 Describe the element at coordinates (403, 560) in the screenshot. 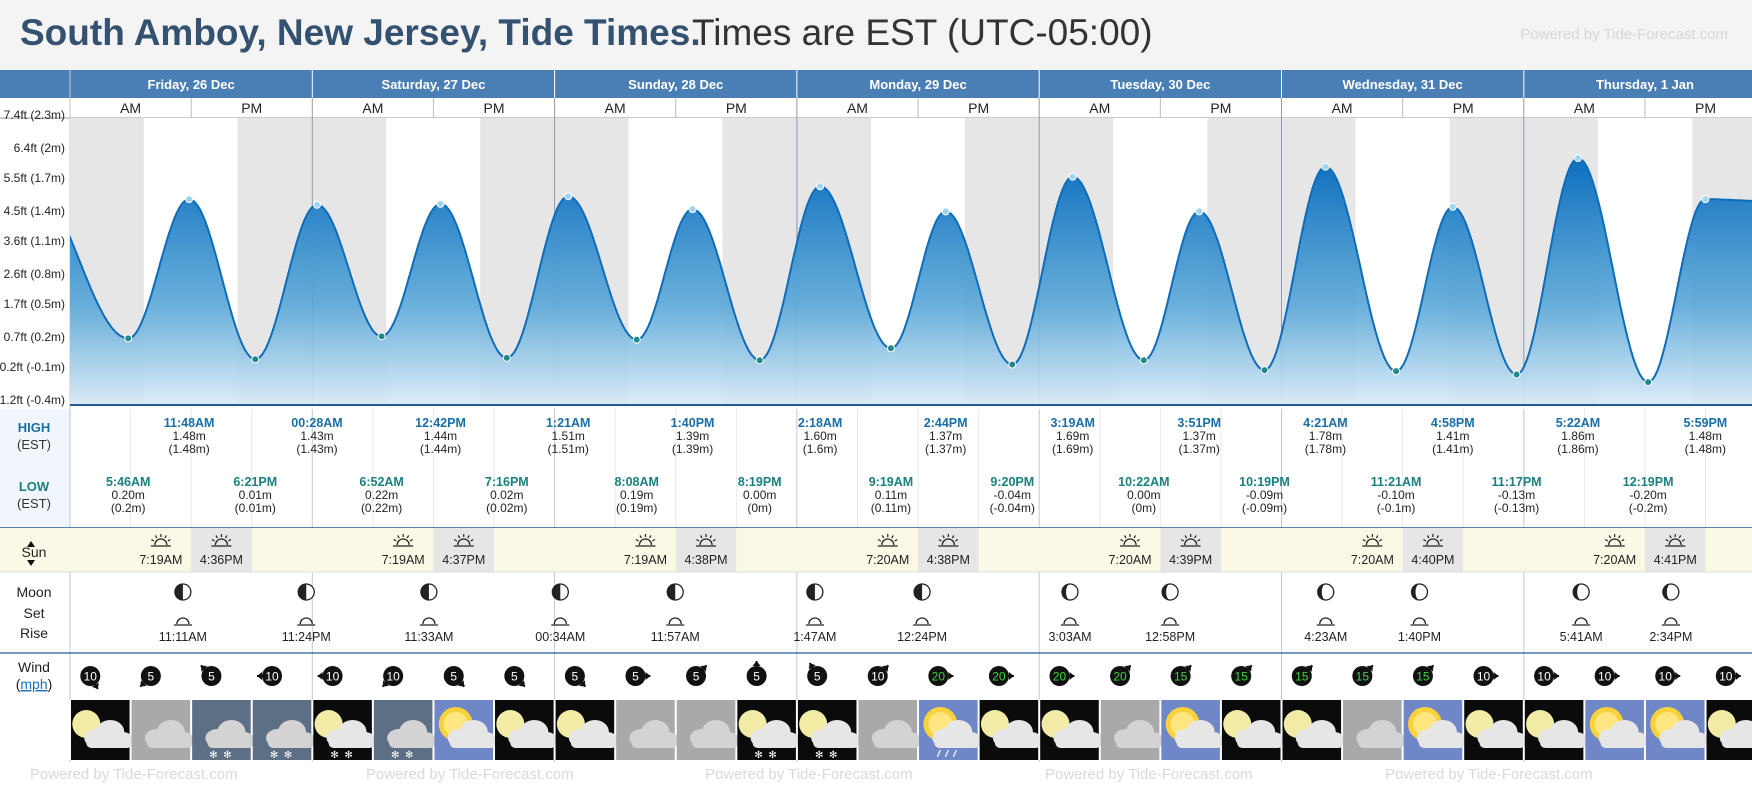

I see `sunrise-time: 7:19AM` at that location.